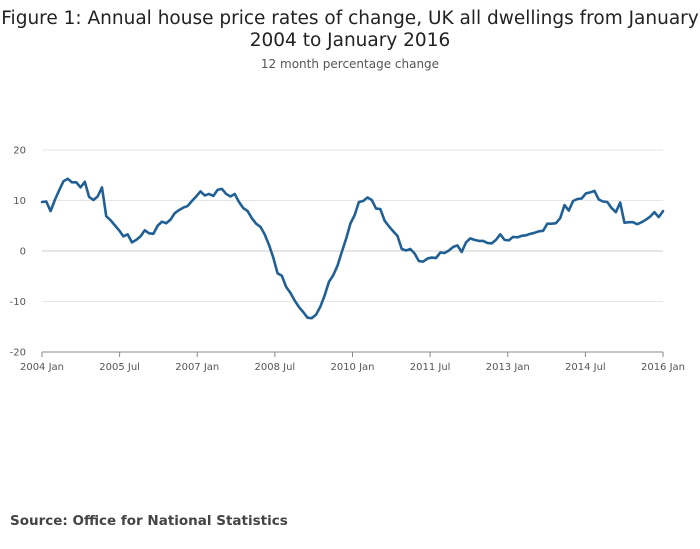  What do you see at coordinates (275, 367) in the screenshot?
I see `x-tick-label: 2008 Jul` at bounding box center [275, 367].